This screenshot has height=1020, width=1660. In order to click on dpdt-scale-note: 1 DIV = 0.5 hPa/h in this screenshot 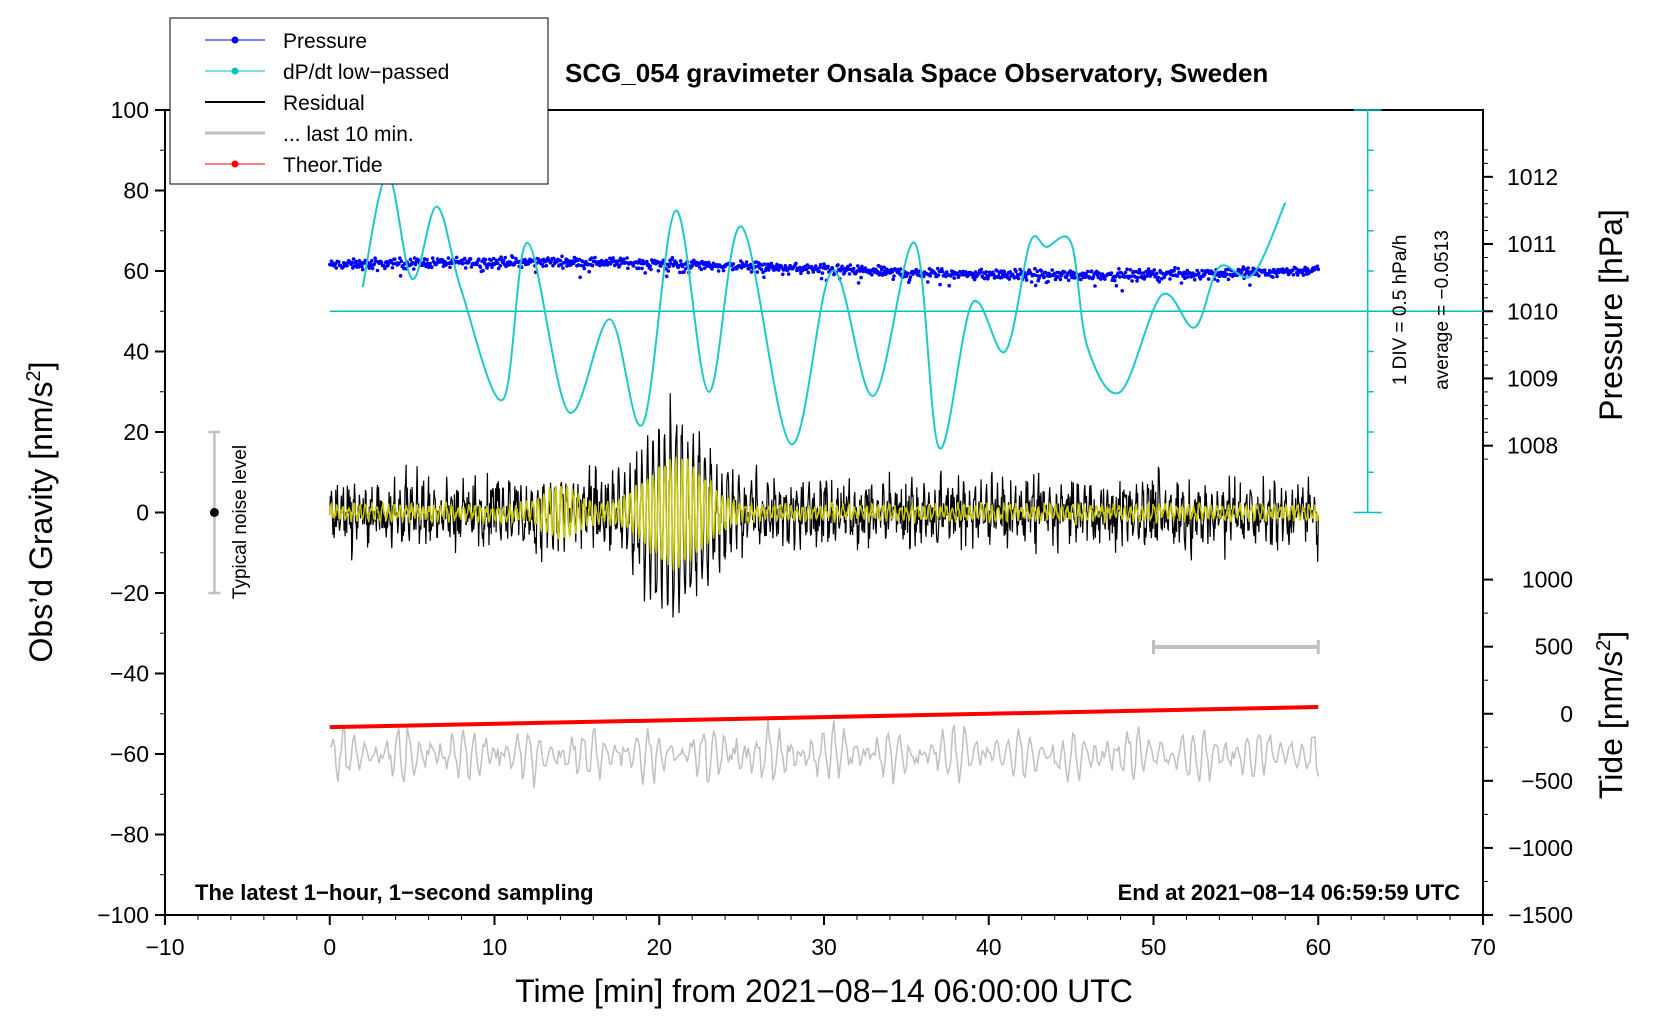, I will do `click(1400, 310)`.